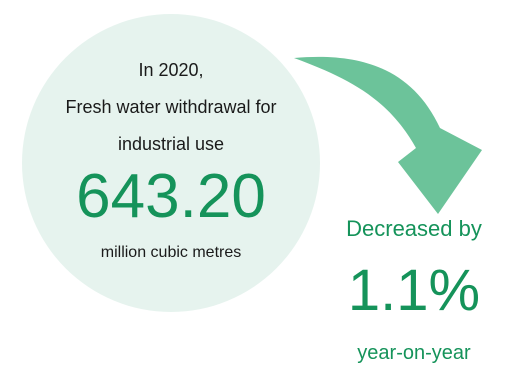 This screenshot has height=374, width=528. What do you see at coordinates (414, 290) in the screenshot?
I see `change-value: 1.1%` at bounding box center [414, 290].